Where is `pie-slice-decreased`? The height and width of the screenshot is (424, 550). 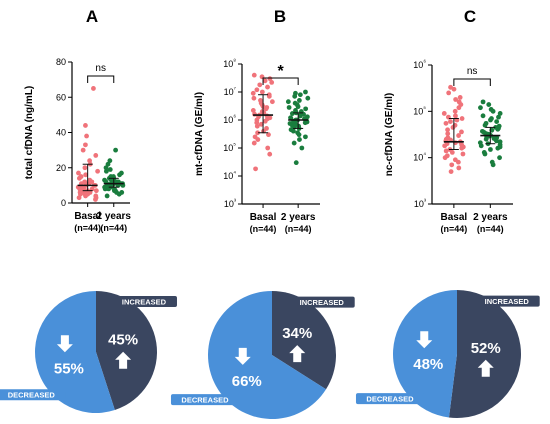
pie-slice-decreased is located at coordinates (425, 354).